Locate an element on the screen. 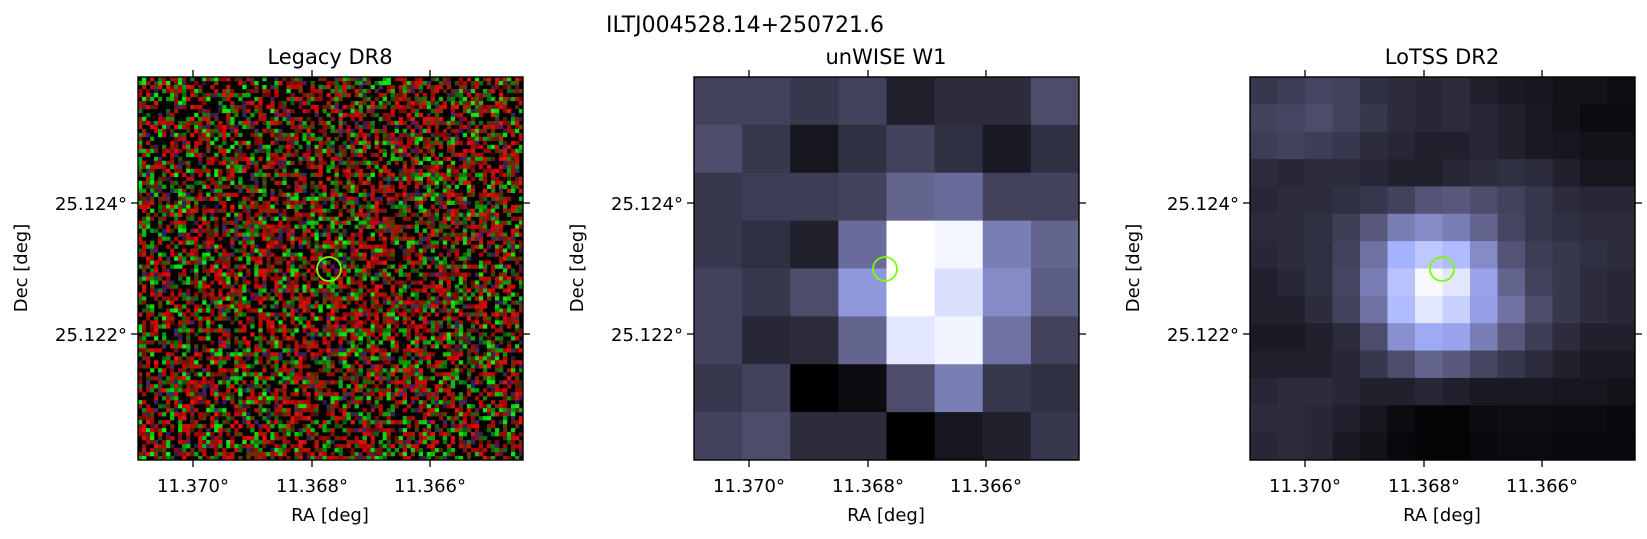 The width and height of the screenshot is (1647, 539). figure-title: ILTJ004528.14+250721.6 is located at coordinates (745, 25).